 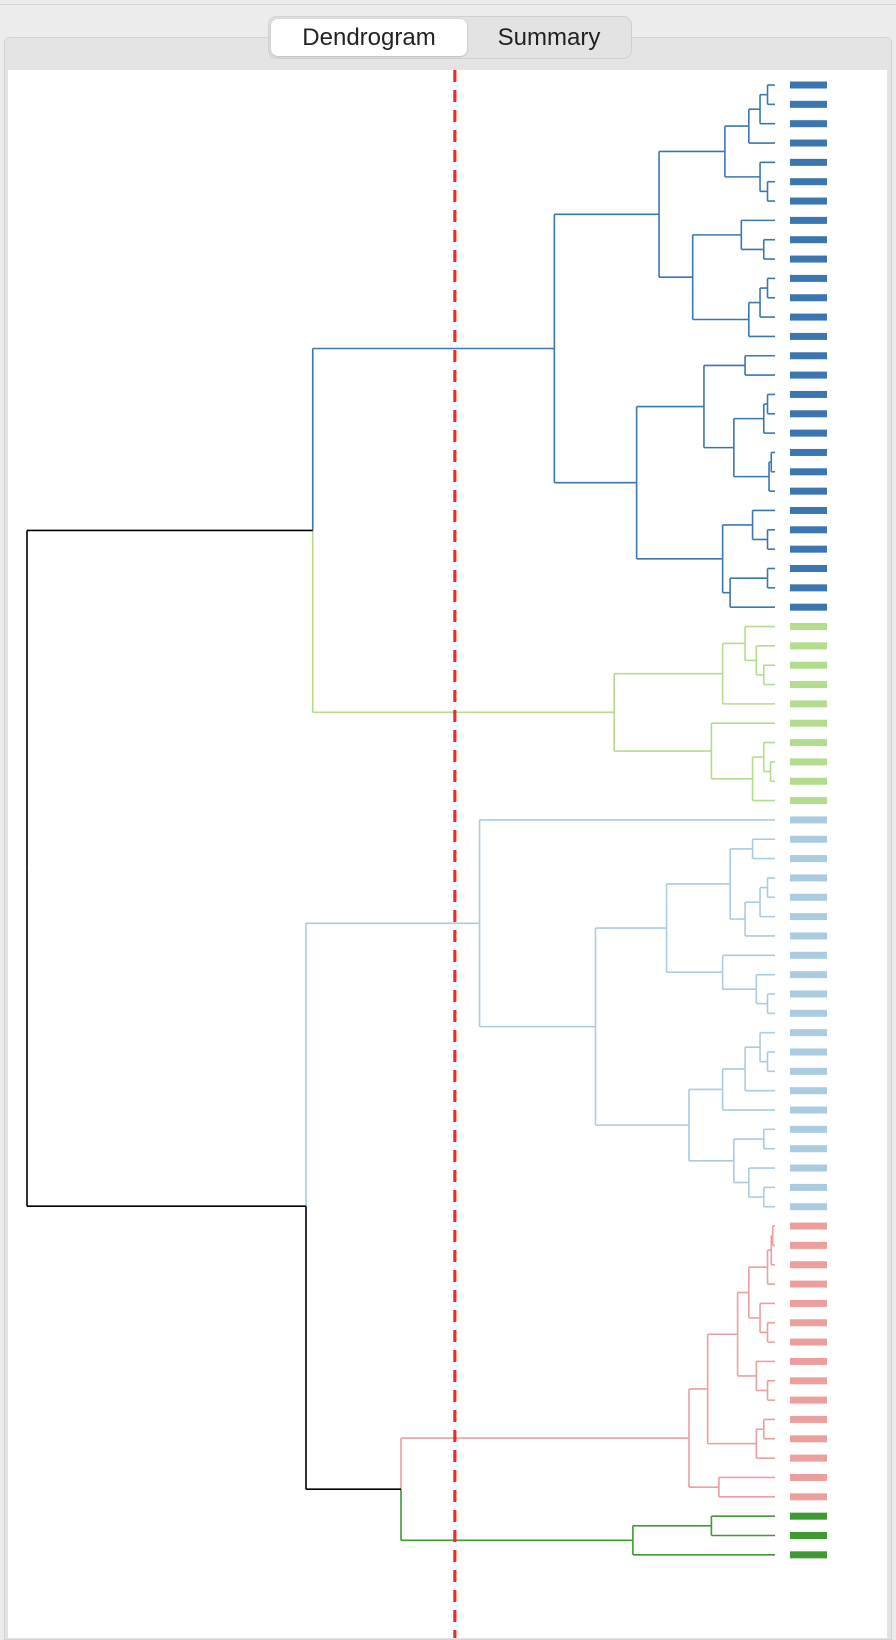 I want to click on window-top-divider, so click(x=448, y=4).